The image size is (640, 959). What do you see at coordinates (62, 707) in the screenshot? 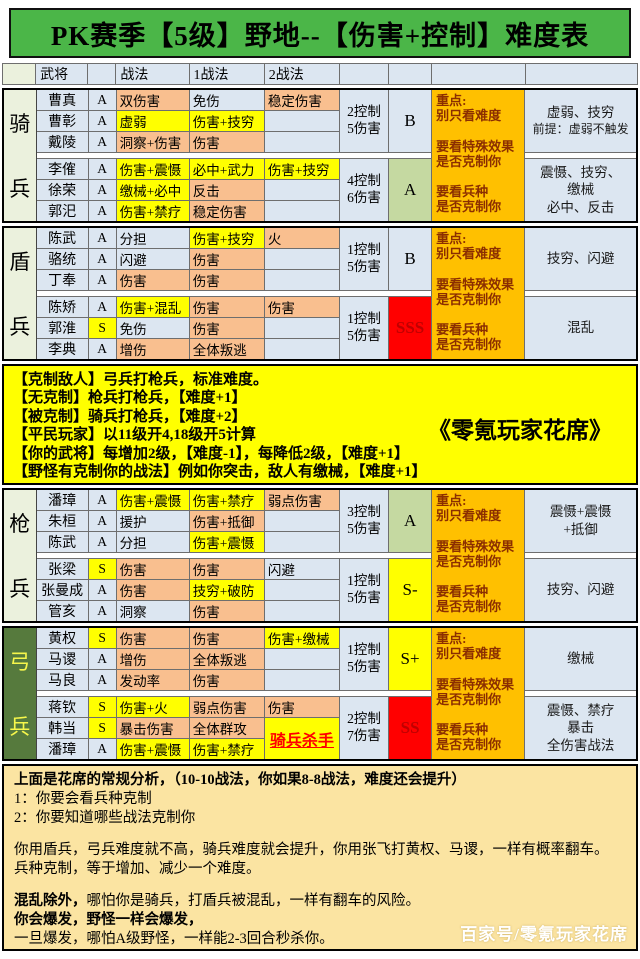
I see `commander-name-cell: 蒋钦` at bounding box center [62, 707].